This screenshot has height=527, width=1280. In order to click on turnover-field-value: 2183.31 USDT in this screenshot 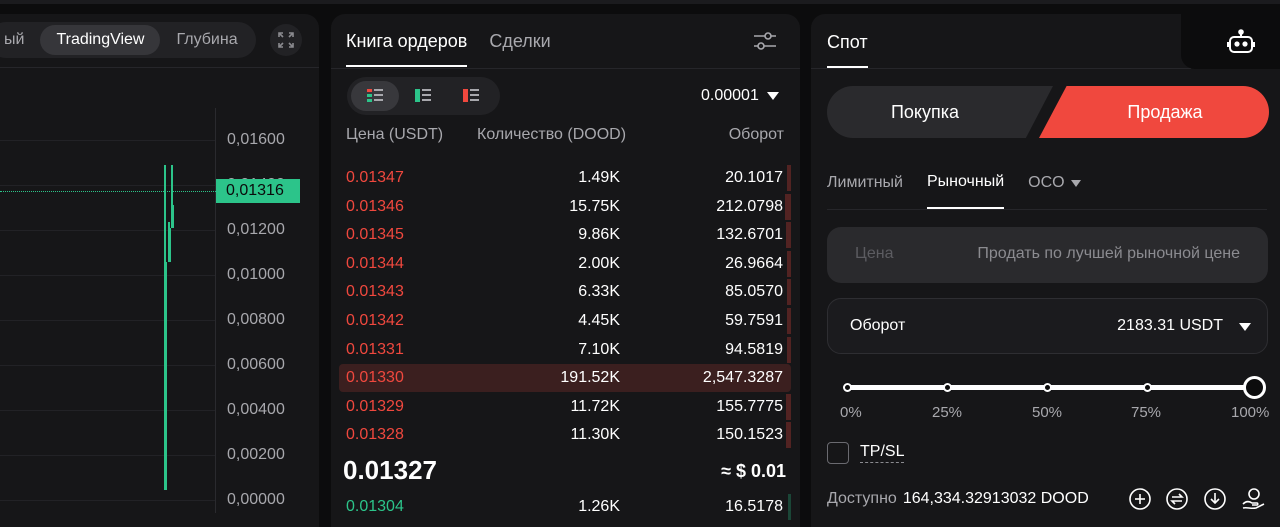, I will do `click(1170, 325)`.